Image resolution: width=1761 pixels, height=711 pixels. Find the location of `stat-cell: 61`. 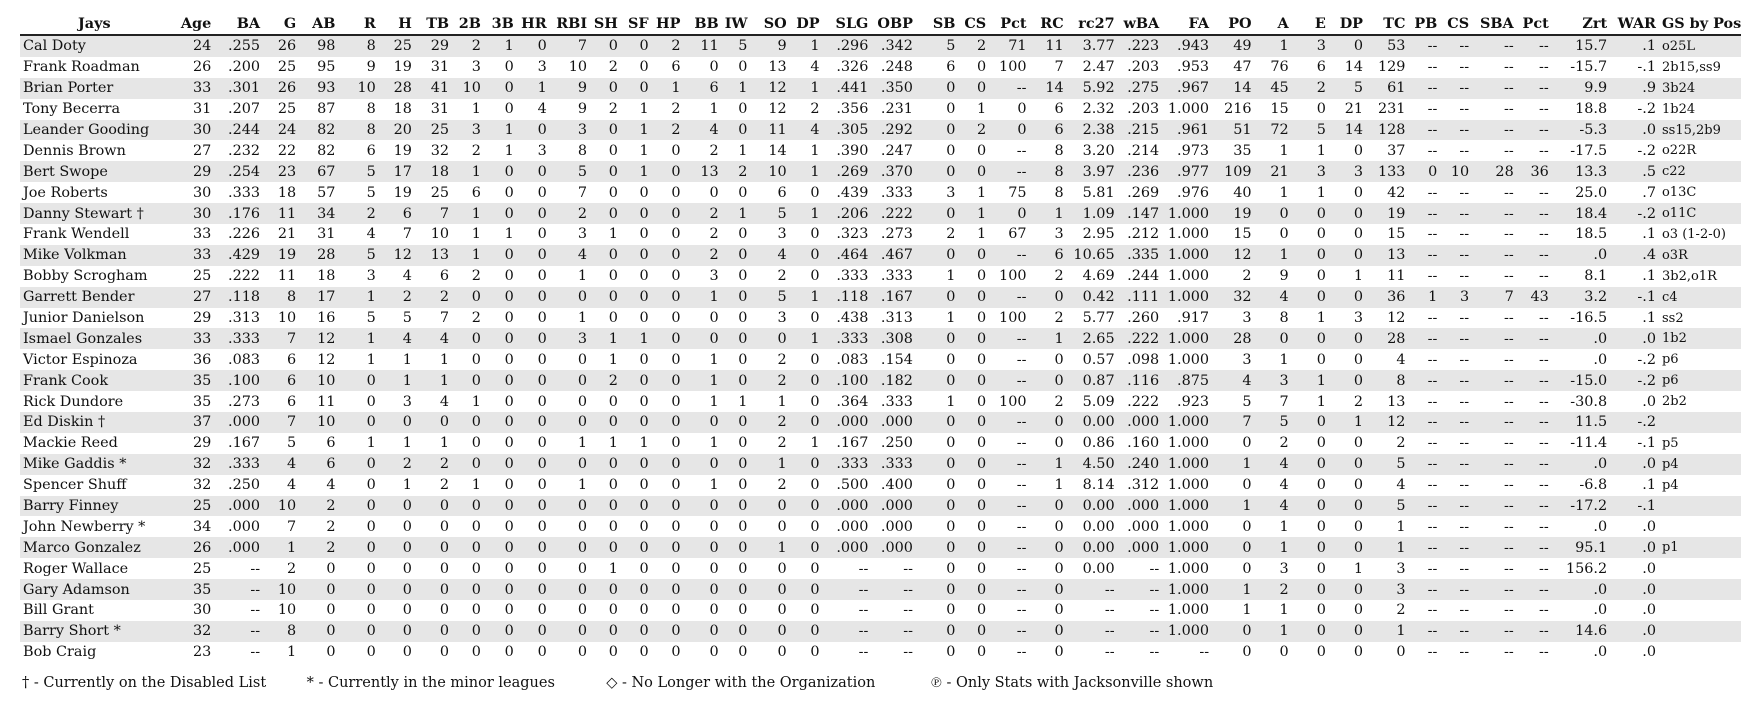

stat-cell: 61 is located at coordinates (1387, 88).